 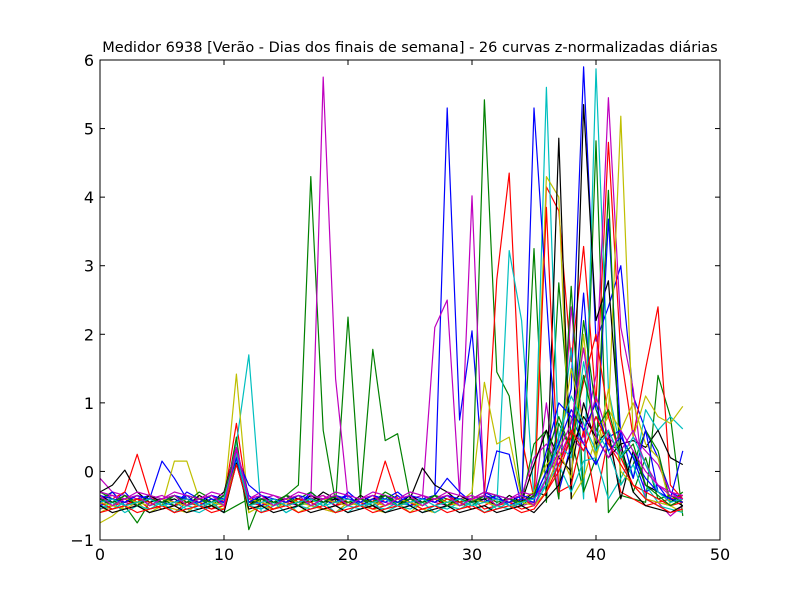 I want to click on y-tick-label: 0, so click(x=89, y=471).